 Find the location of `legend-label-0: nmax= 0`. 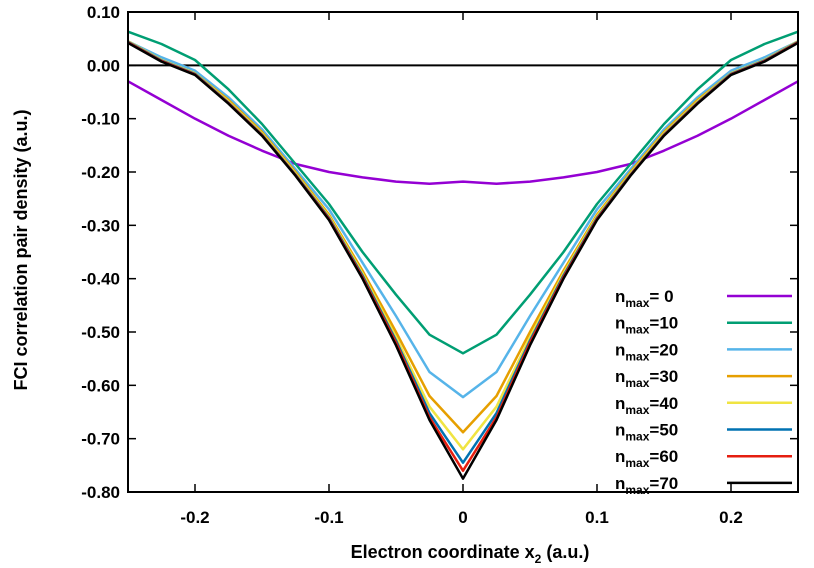

legend-label-0: nmax= 0 is located at coordinates (644, 298).